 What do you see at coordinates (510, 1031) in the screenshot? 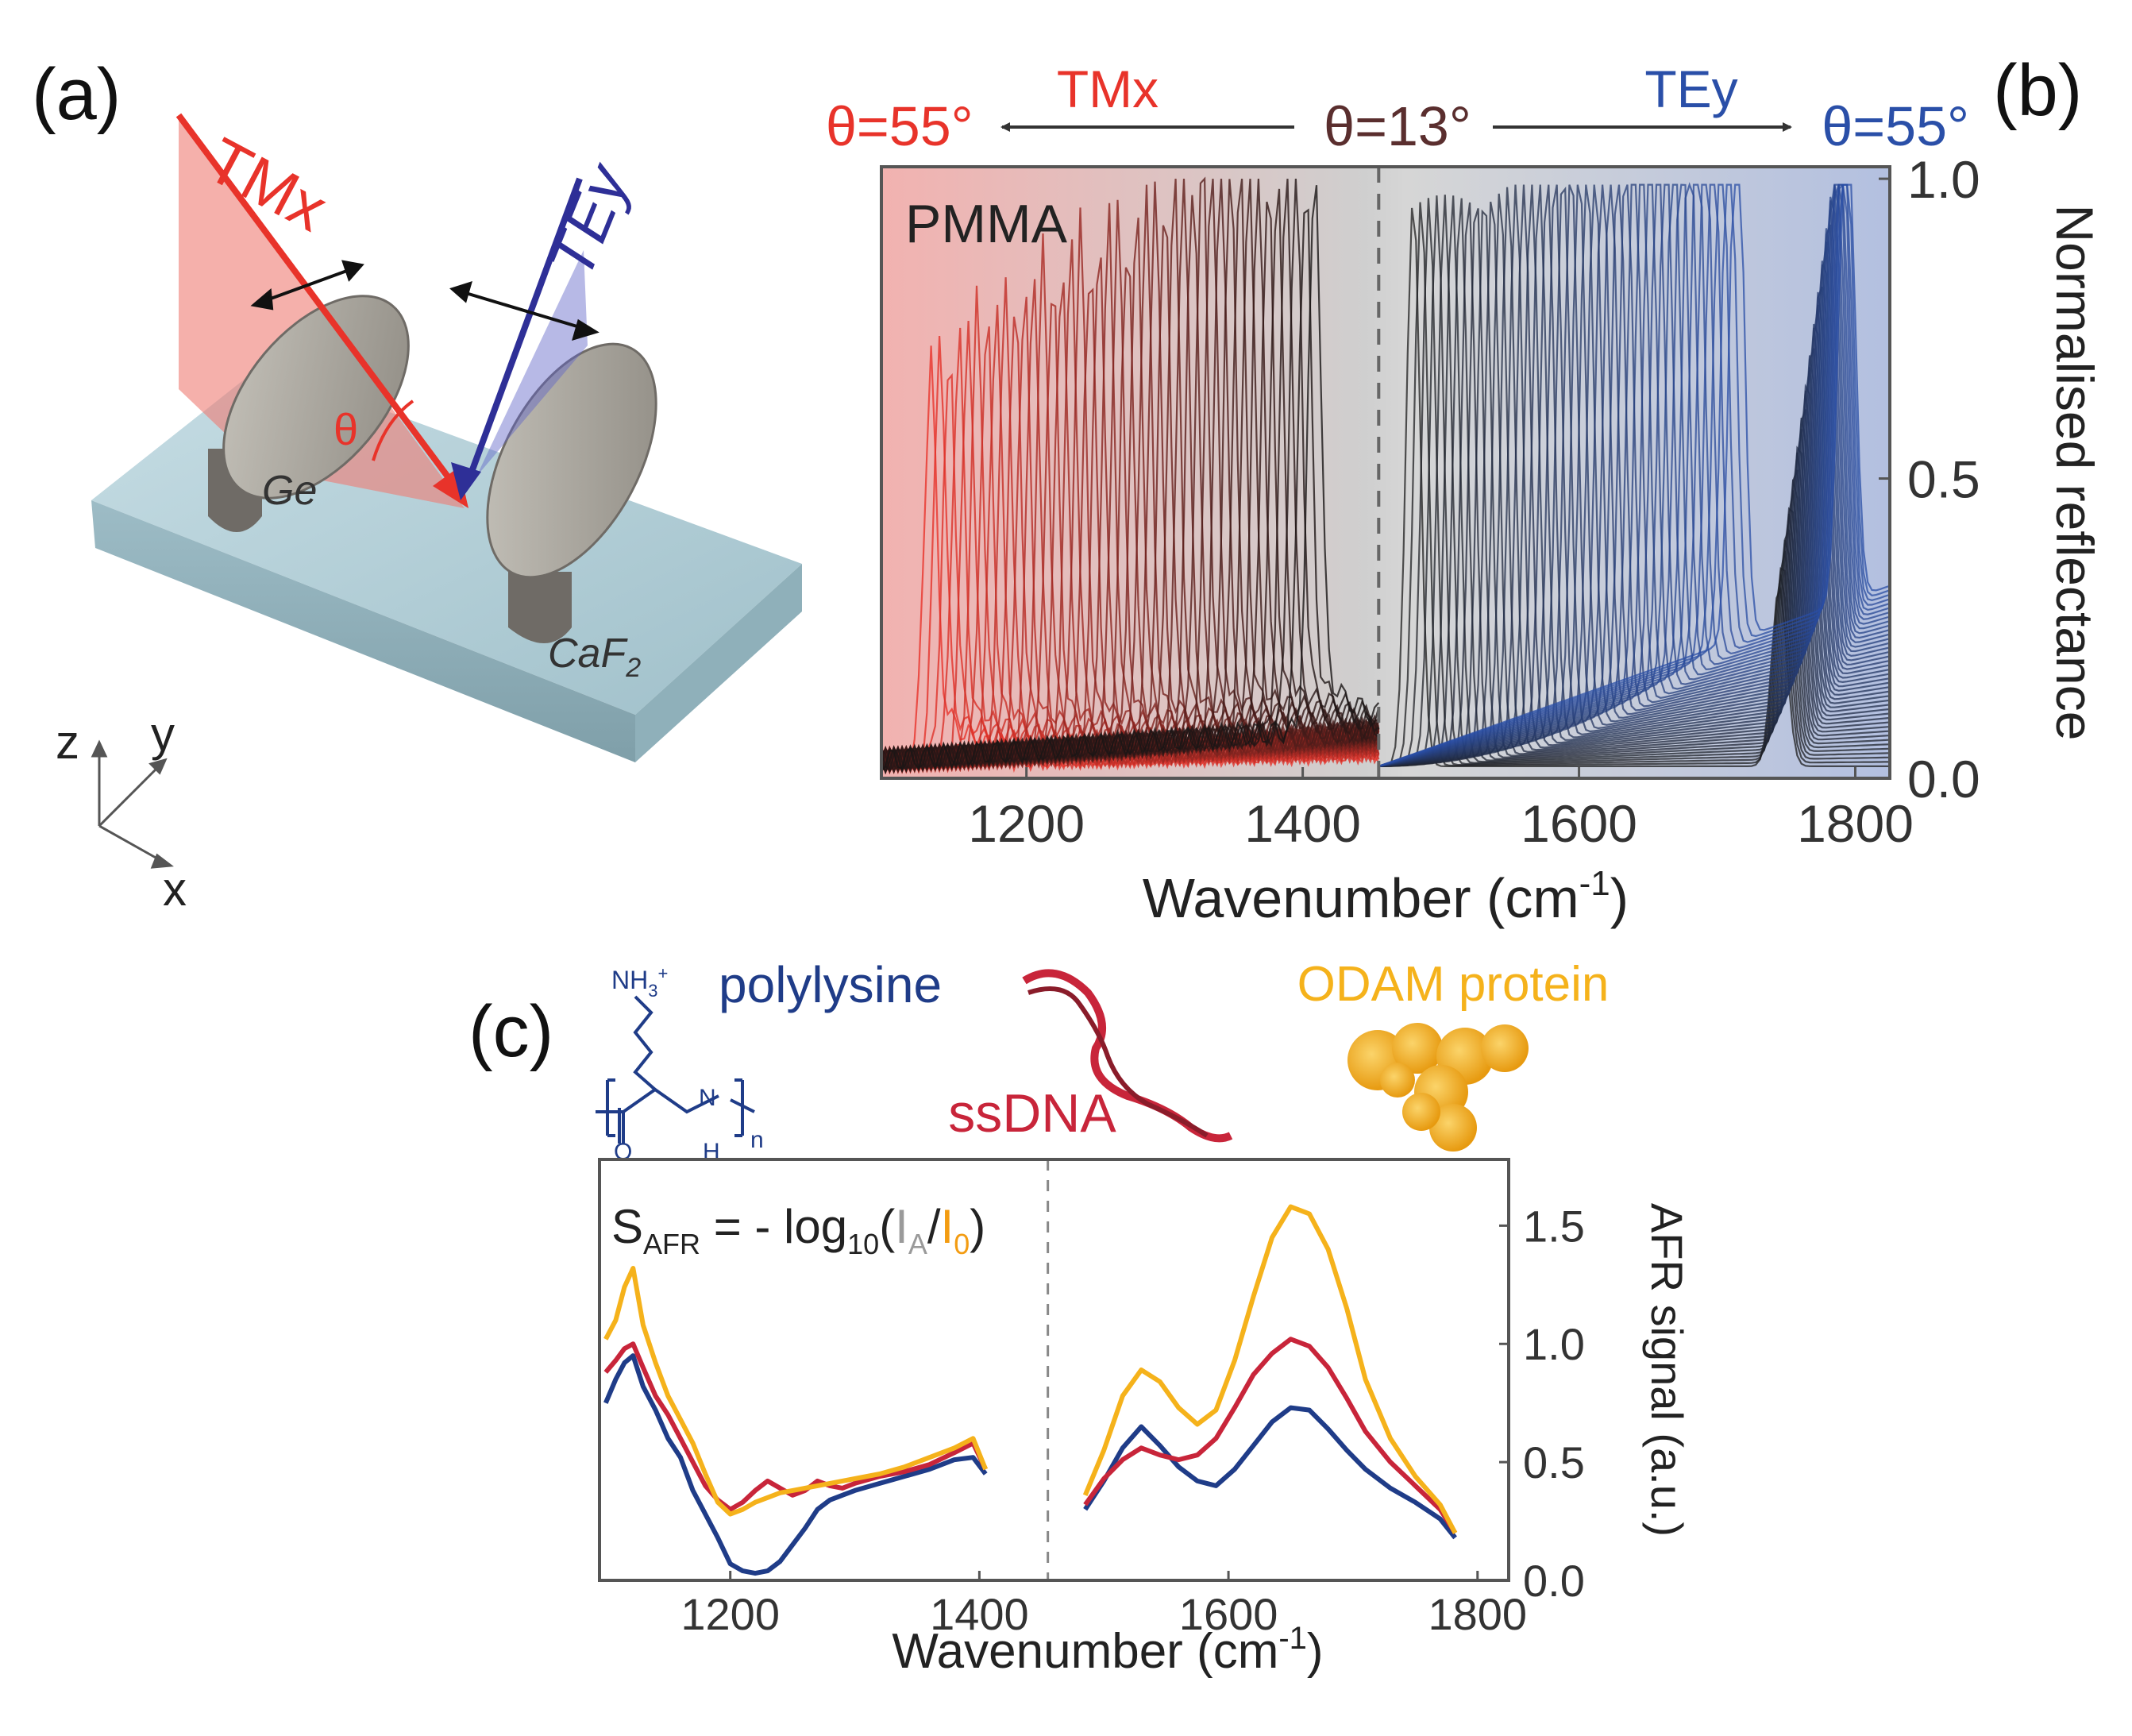
I see `panel-label-c: (c)` at bounding box center [510, 1031].